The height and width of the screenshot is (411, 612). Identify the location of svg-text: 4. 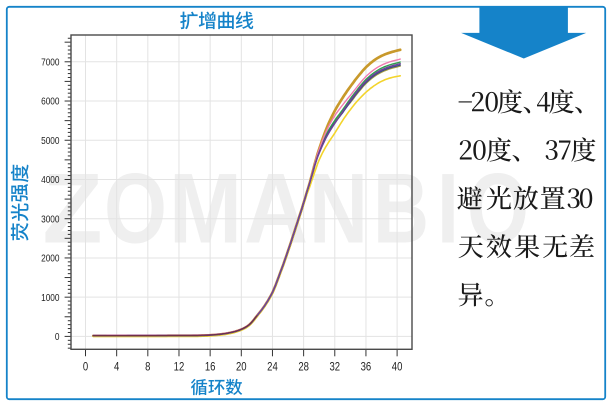
(117, 367).